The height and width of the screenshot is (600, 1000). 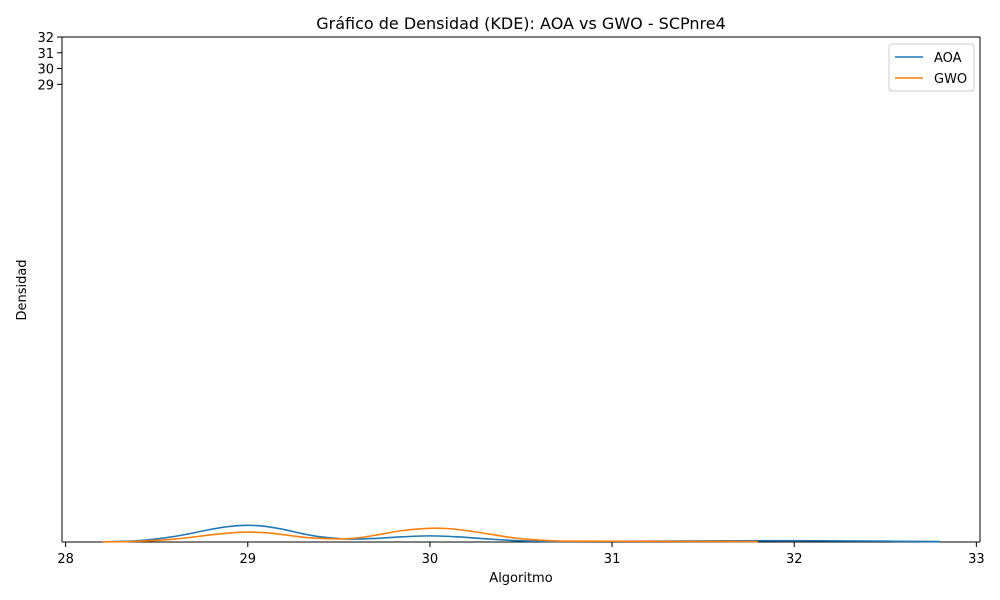 What do you see at coordinates (976, 559) in the screenshot?
I see `x-tick-label: 33` at bounding box center [976, 559].